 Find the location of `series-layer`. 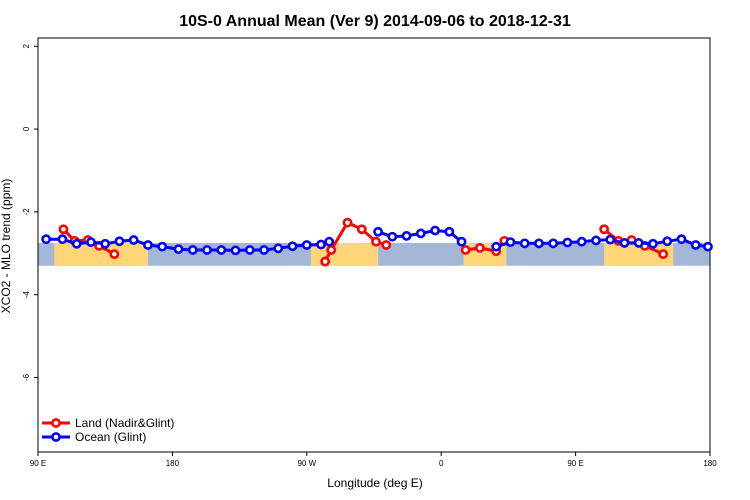

series-layer is located at coordinates (377, 242).